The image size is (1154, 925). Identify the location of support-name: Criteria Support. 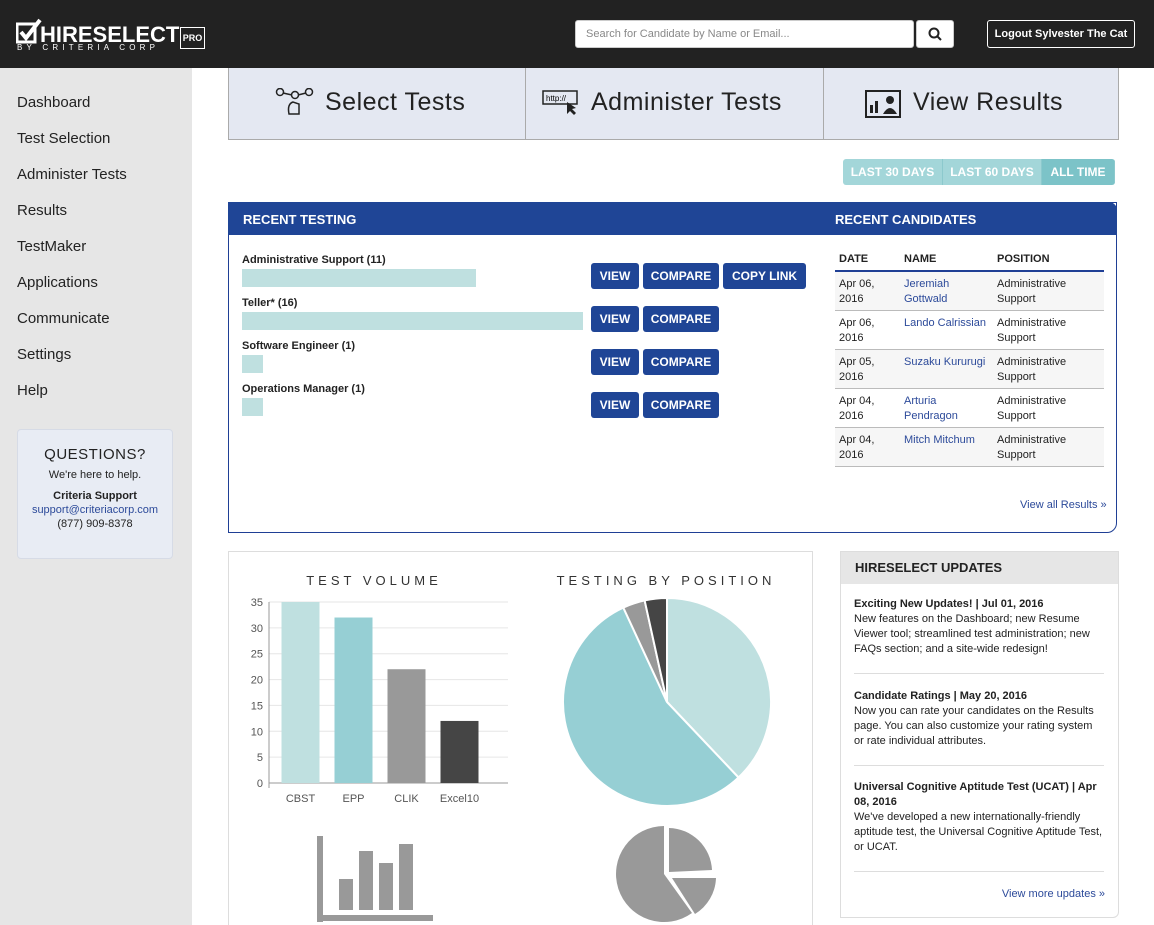
(95, 496).